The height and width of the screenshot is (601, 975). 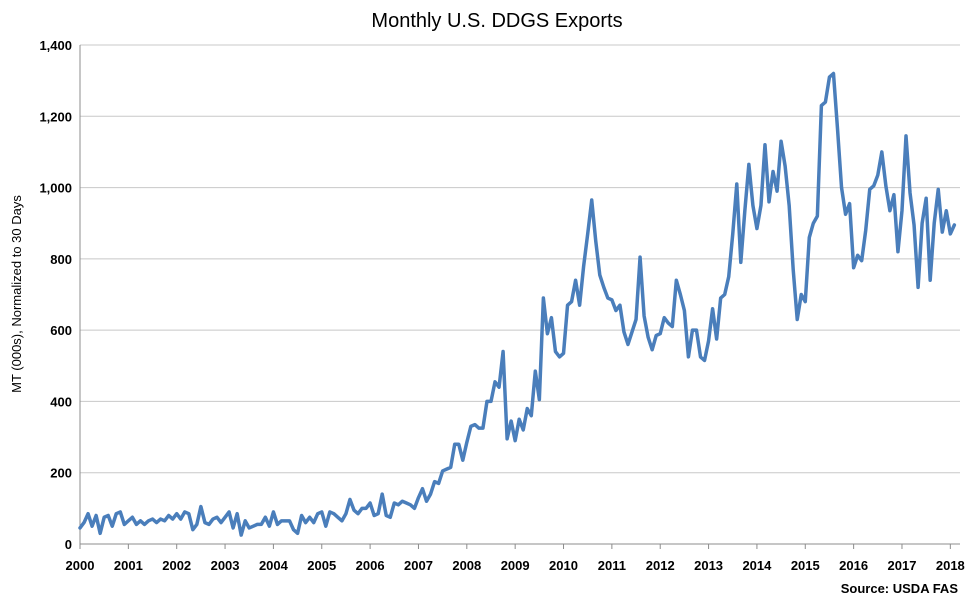 I want to click on x-tick-label: 2011, so click(x=612, y=565).